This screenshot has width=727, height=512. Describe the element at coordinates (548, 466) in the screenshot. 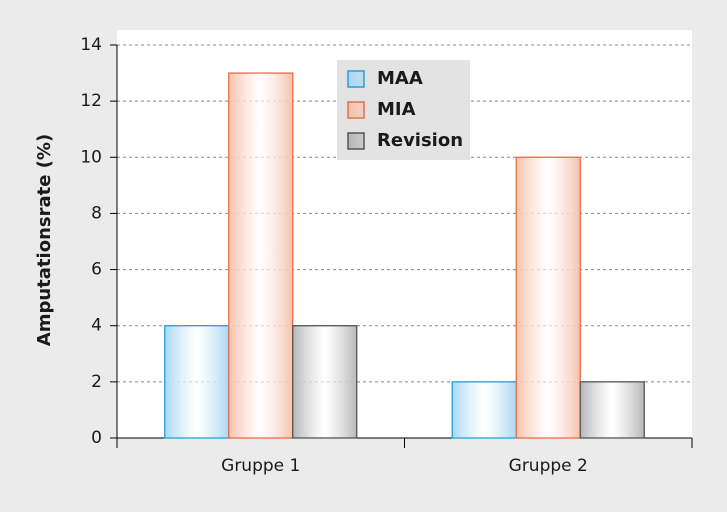

I see `x-tick-label: Gruppe 2` at that location.